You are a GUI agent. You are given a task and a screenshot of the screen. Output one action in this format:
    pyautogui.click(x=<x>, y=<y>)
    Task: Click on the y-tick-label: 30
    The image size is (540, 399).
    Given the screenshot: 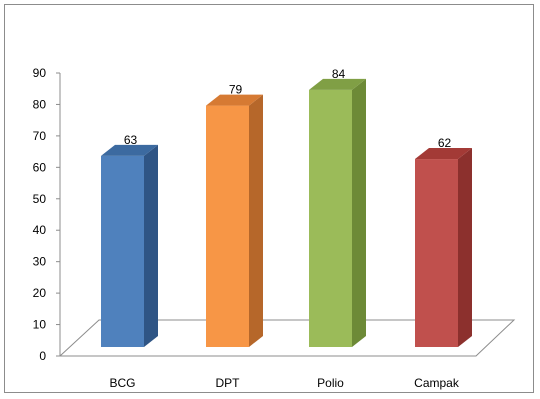 What is the action you would take?
    pyautogui.click(x=40, y=262)
    